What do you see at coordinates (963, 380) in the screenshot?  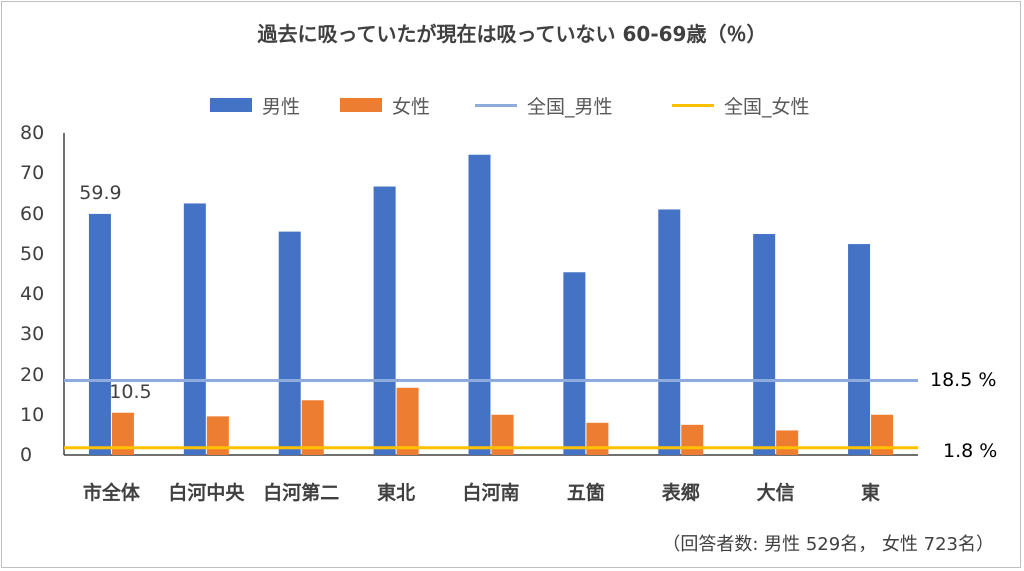 I see `ref-label-national-male: 18.5 %` at bounding box center [963, 380].